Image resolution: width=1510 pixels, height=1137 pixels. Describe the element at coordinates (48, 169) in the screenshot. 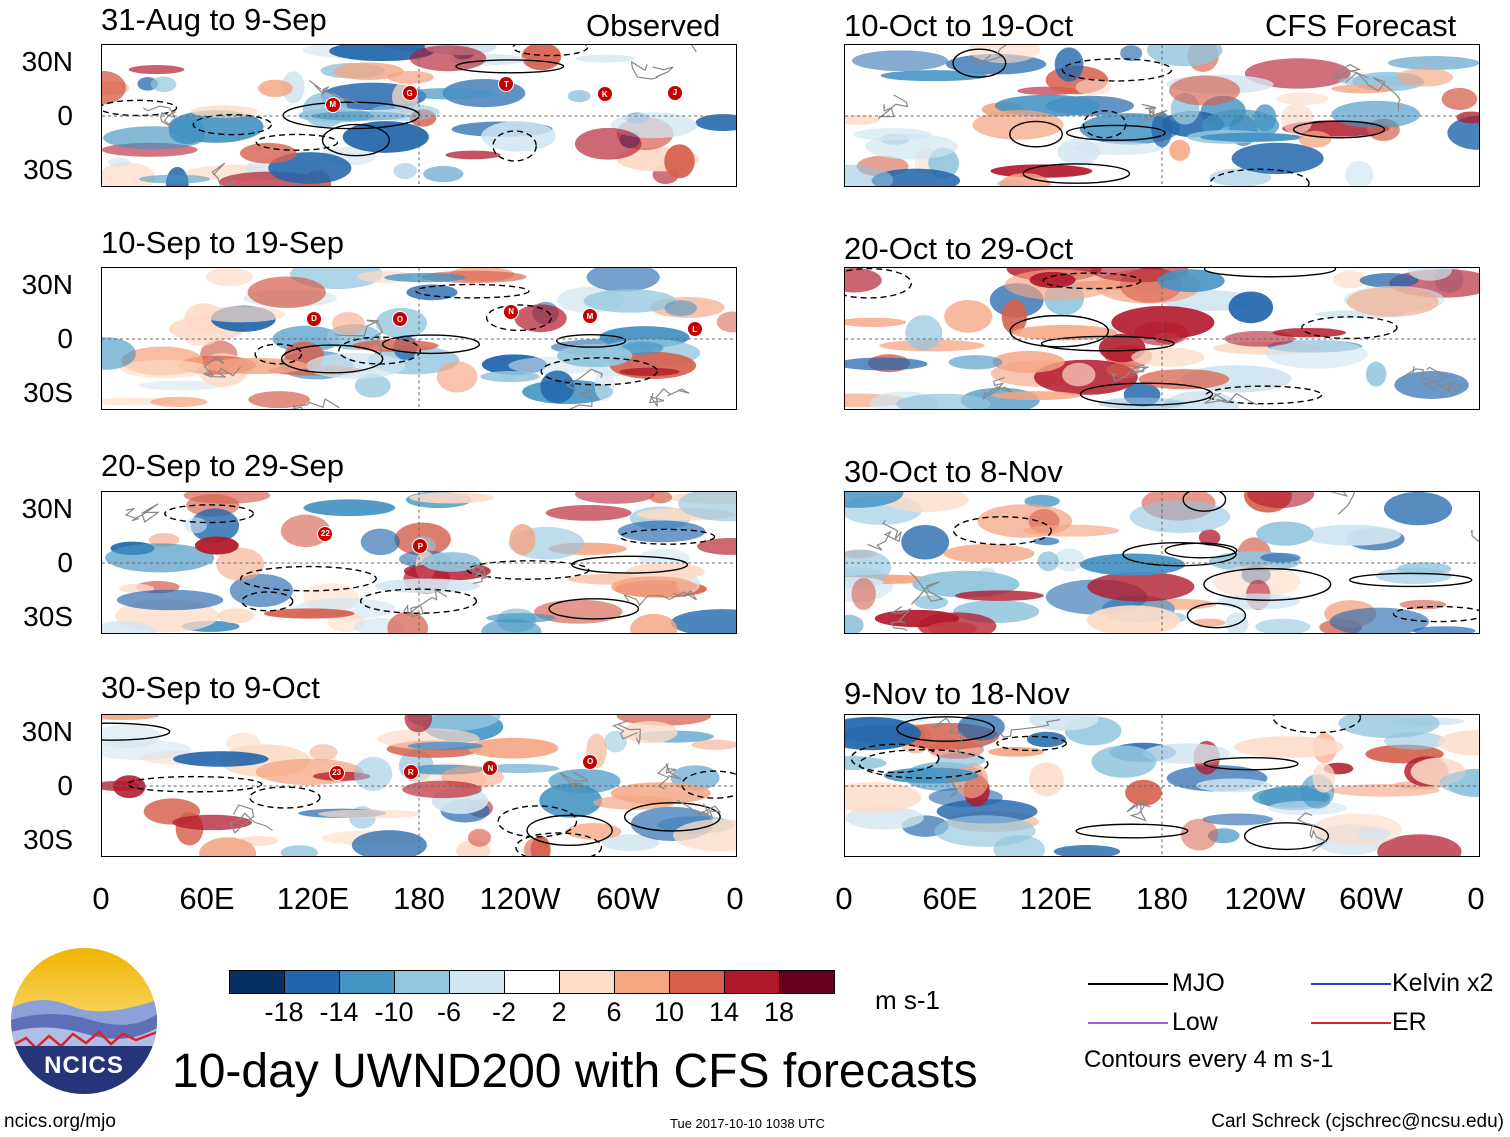

I see `lat-label-30s: 30S` at that location.